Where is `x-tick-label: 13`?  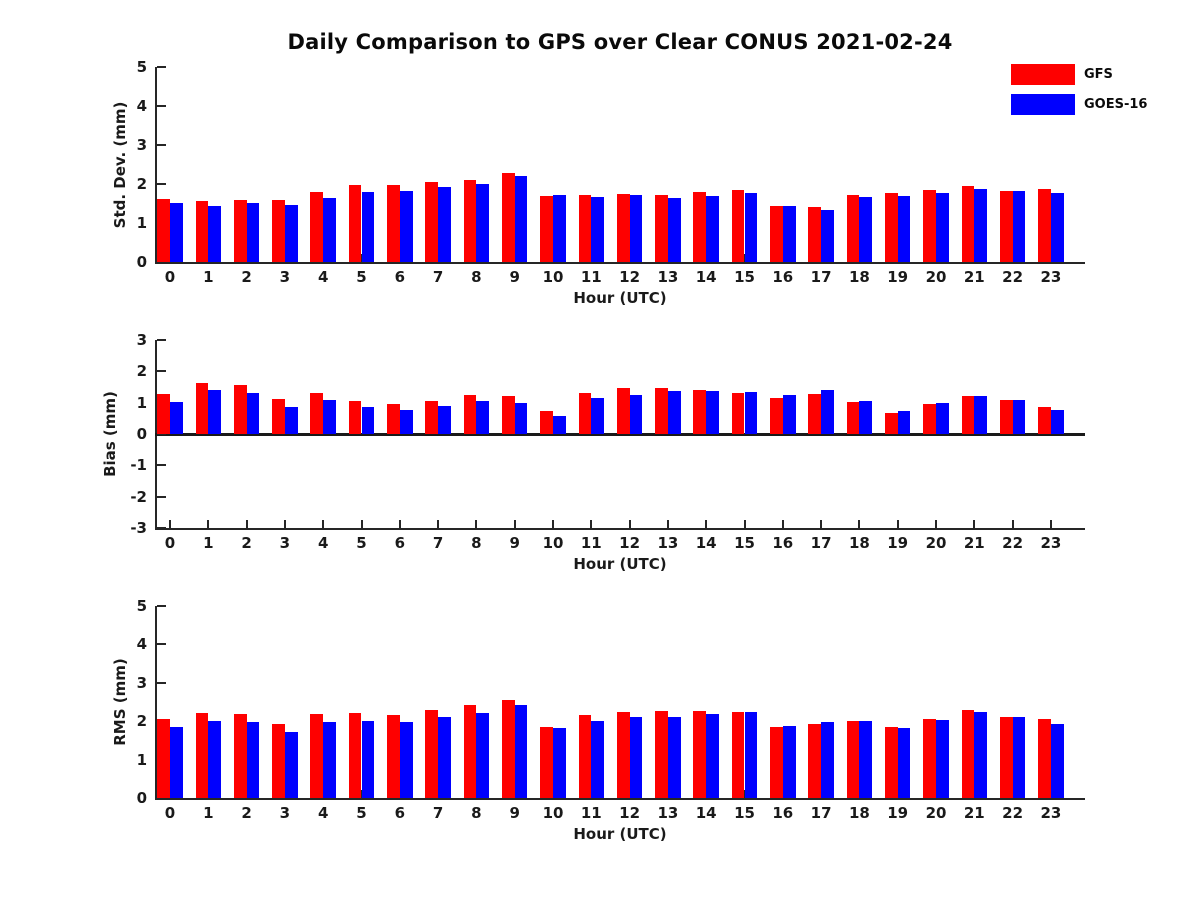
x-tick-label: 13 is located at coordinates (668, 543).